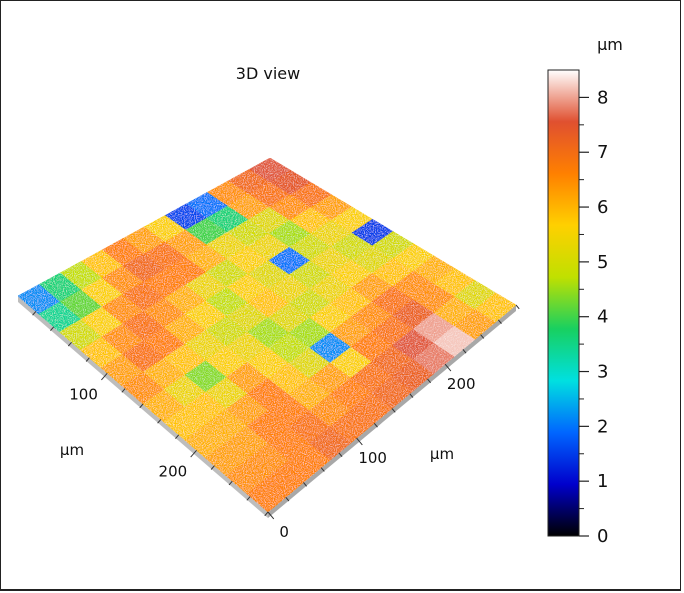  I want to click on surface-side-right, so click(392, 411).